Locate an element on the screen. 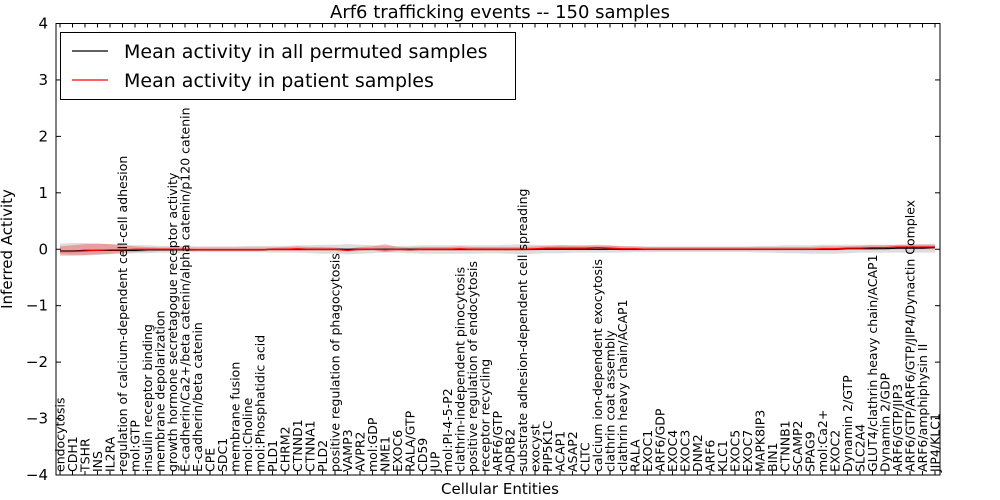  x-tick-label: calcium ion-dependent exocytosis is located at coordinates (597, 365).